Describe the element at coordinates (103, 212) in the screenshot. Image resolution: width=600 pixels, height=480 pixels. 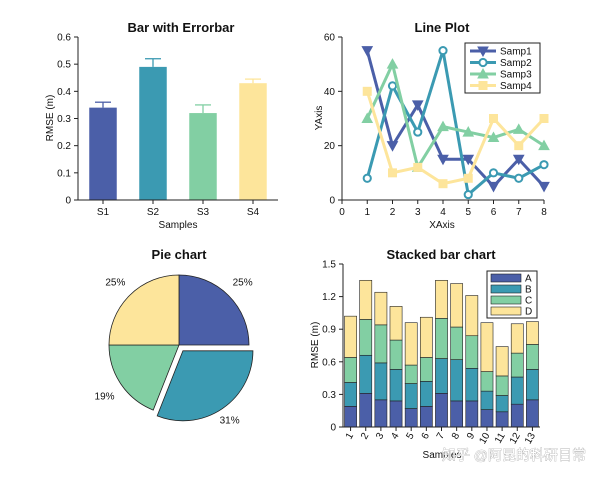
I see `x-tick-label: S1` at that location.